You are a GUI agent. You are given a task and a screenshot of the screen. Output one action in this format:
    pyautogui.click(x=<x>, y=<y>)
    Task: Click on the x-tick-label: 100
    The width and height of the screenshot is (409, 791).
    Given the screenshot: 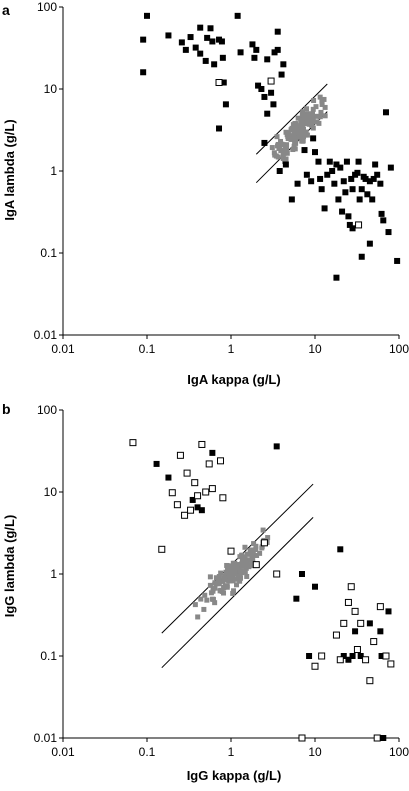 What is the action you would take?
    pyautogui.click(x=399, y=752)
    